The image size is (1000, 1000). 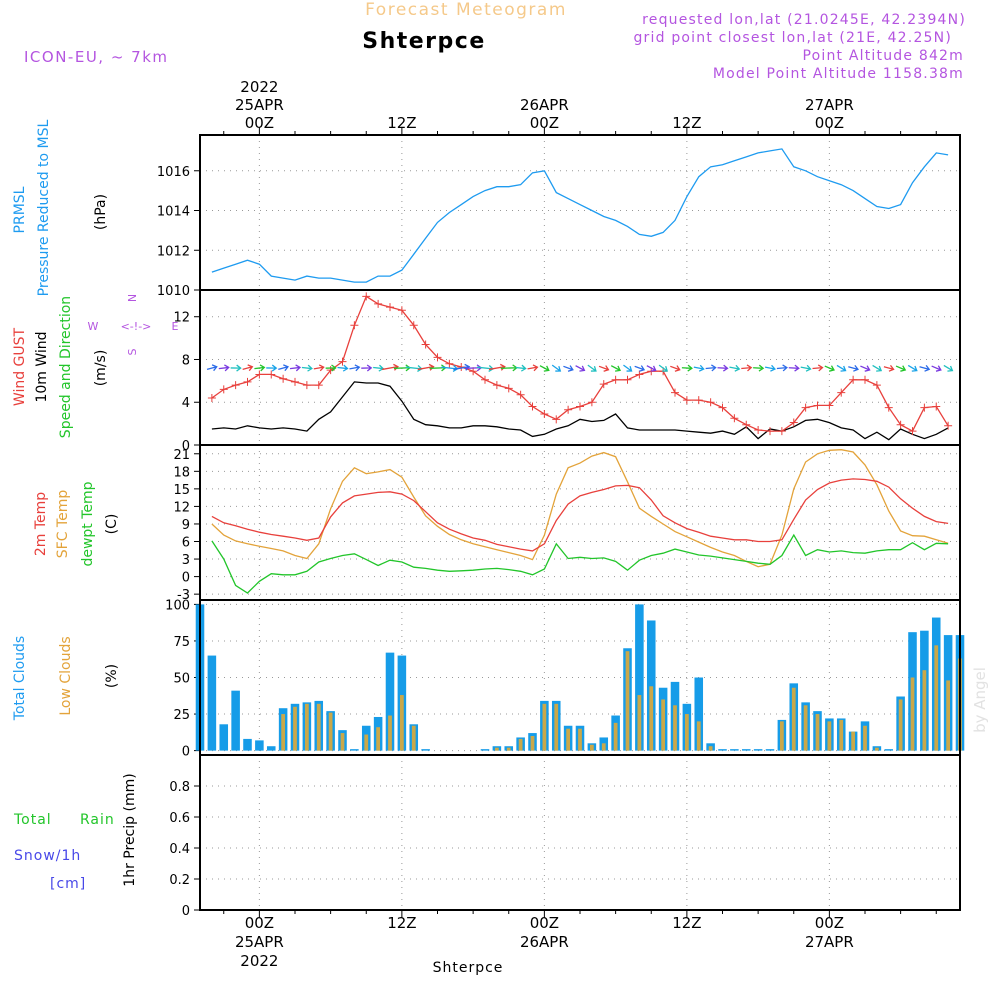 I want to click on top-date-label: 25APR, so click(x=259, y=105).